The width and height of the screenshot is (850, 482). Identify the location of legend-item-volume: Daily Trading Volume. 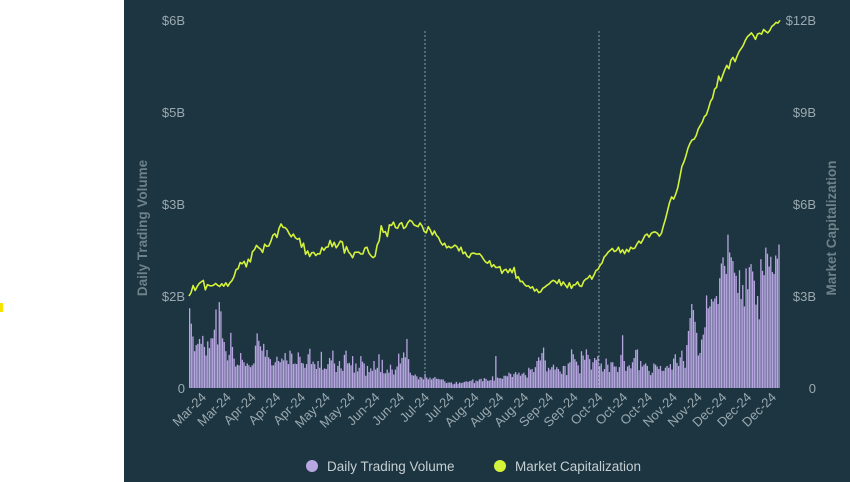
(380, 466).